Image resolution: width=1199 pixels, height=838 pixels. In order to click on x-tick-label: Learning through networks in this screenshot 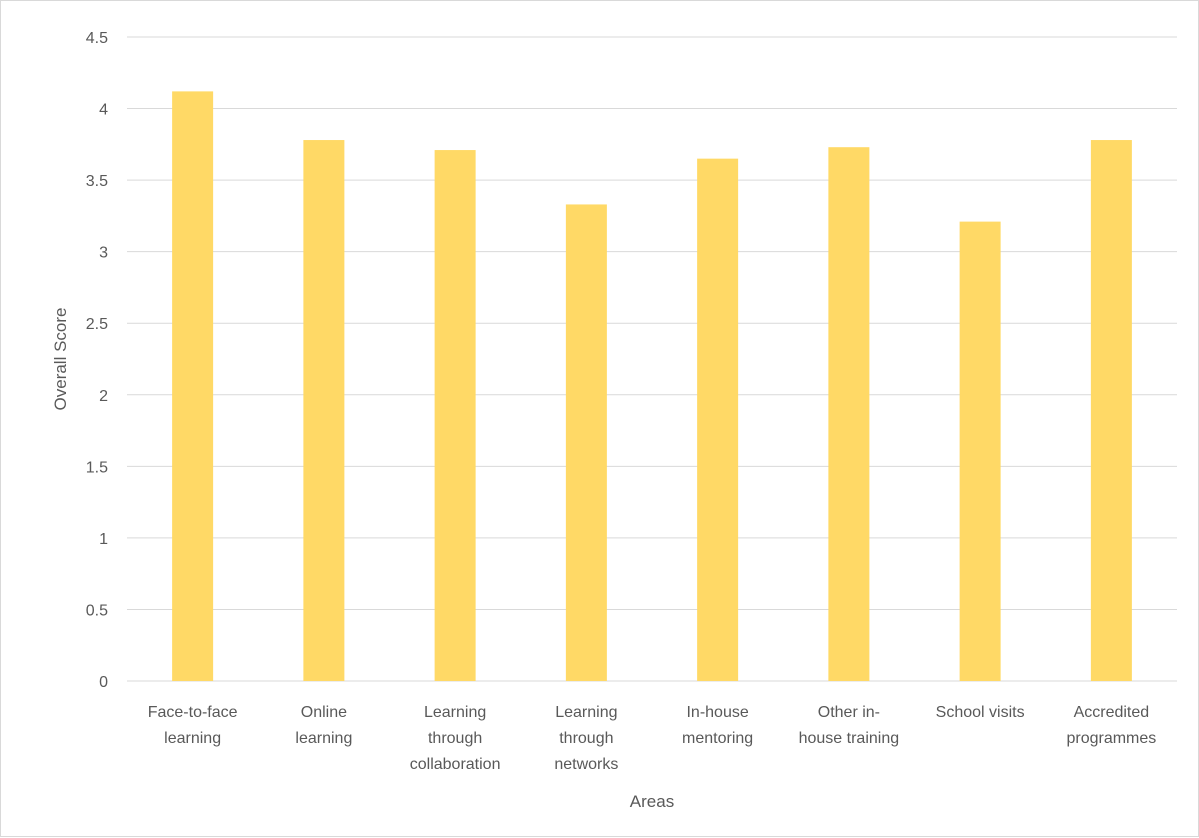, I will do `click(586, 738)`.